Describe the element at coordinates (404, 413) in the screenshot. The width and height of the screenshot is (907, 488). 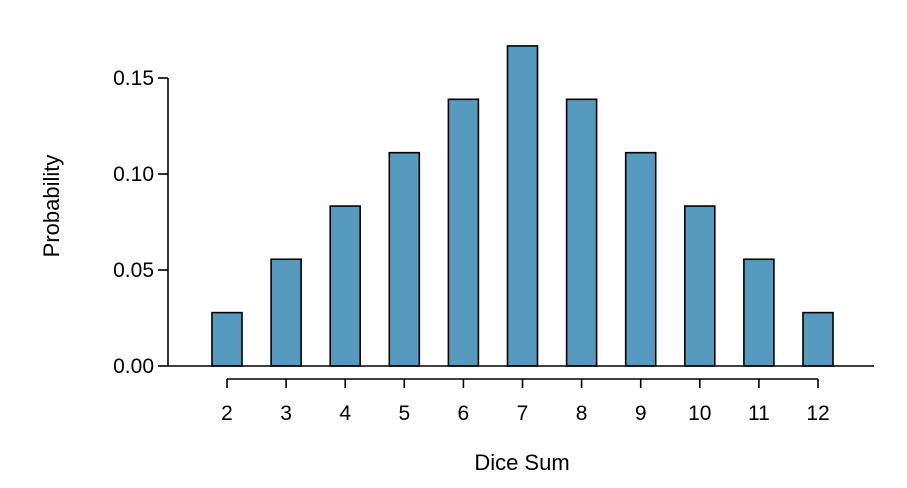
I see `x-tick-label-5: 5` at that location.